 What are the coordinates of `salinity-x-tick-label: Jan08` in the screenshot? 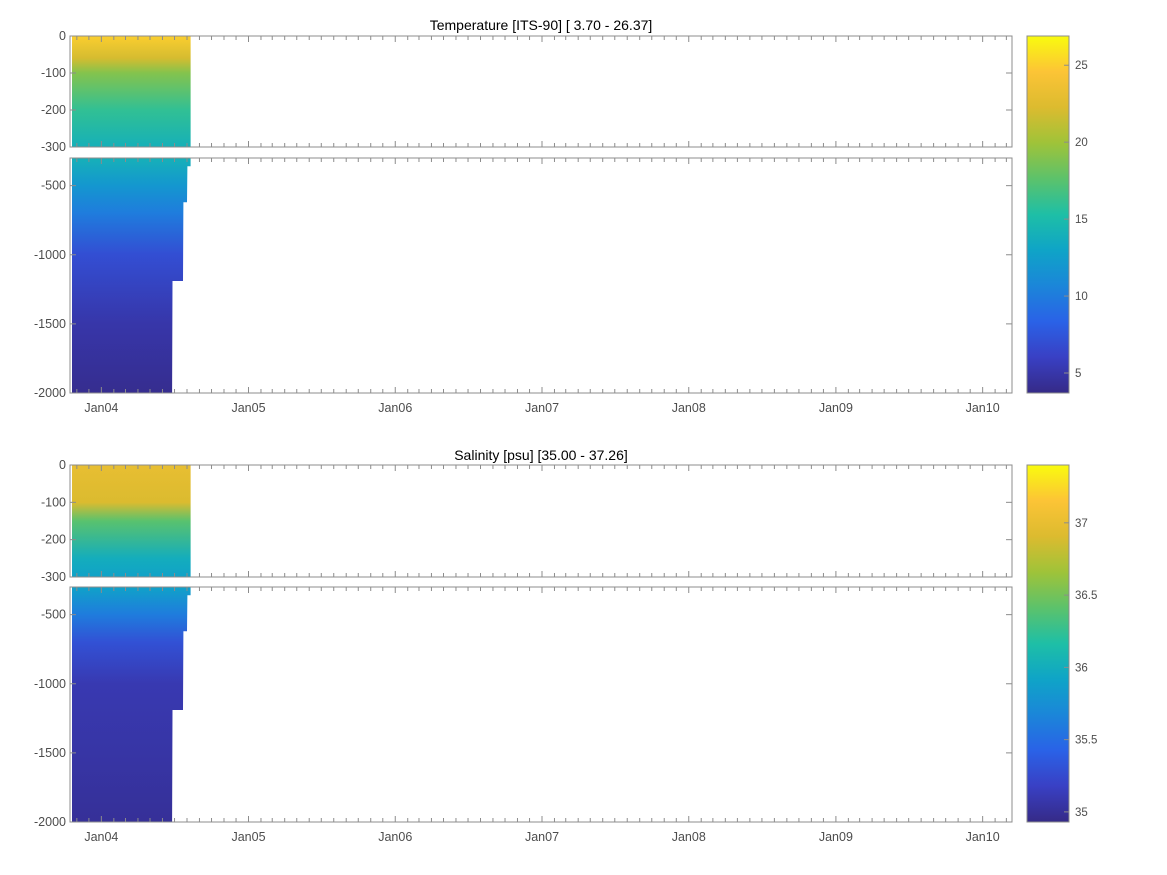 It's located at (689, 837).